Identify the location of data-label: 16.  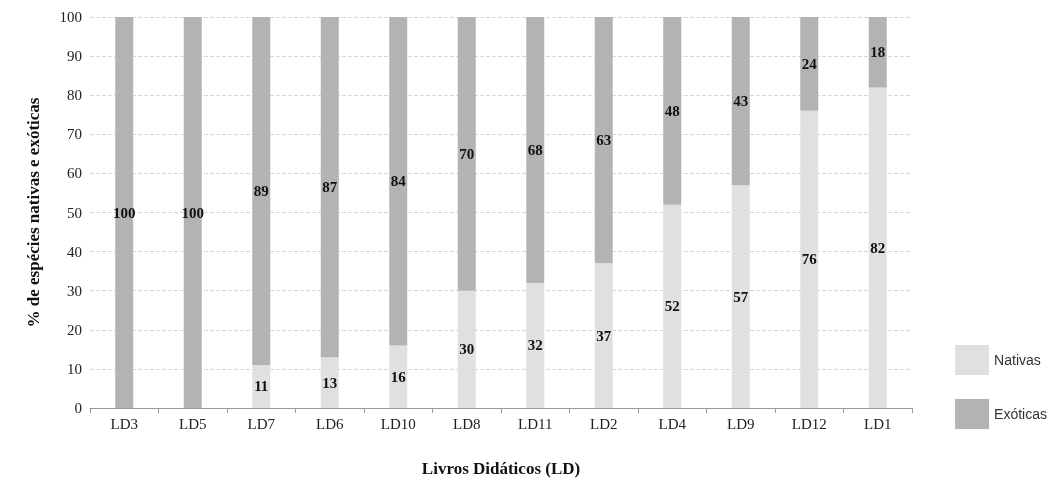
(398, 376).